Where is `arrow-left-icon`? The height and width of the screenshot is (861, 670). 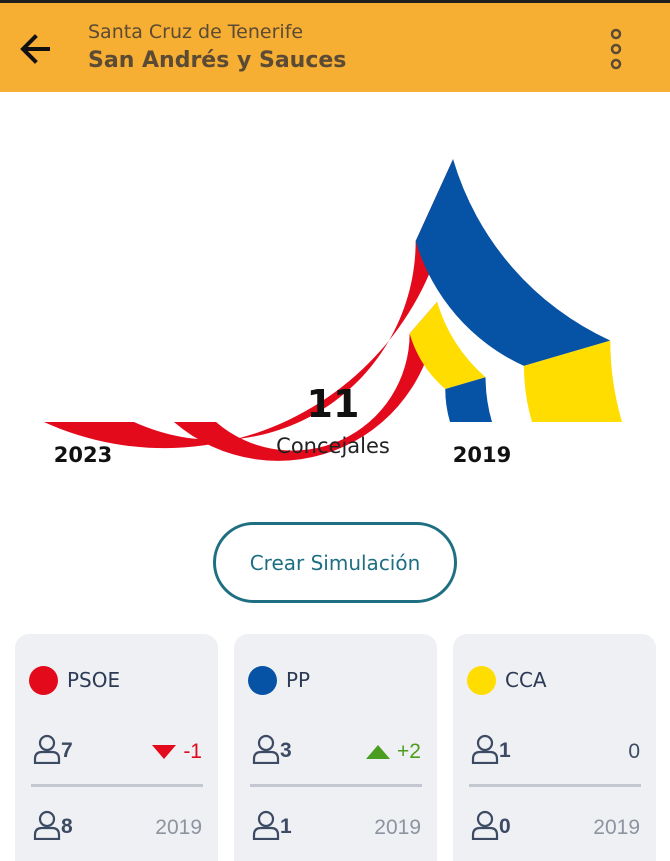
arrow-left-icon is located at coordinates (35, 49).